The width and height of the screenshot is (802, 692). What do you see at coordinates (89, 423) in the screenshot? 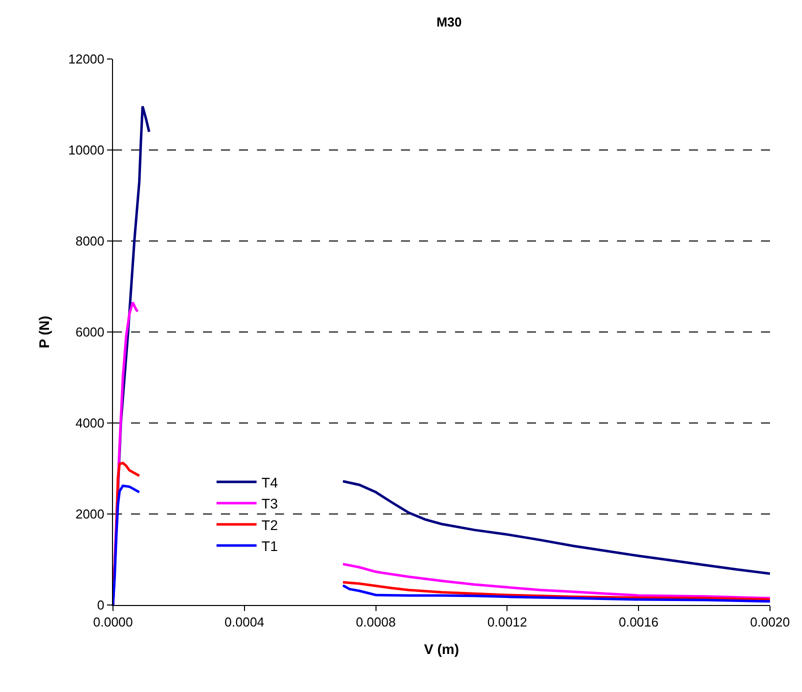
I see `y-tick-label: 4000` at bounding box center [89, 423].